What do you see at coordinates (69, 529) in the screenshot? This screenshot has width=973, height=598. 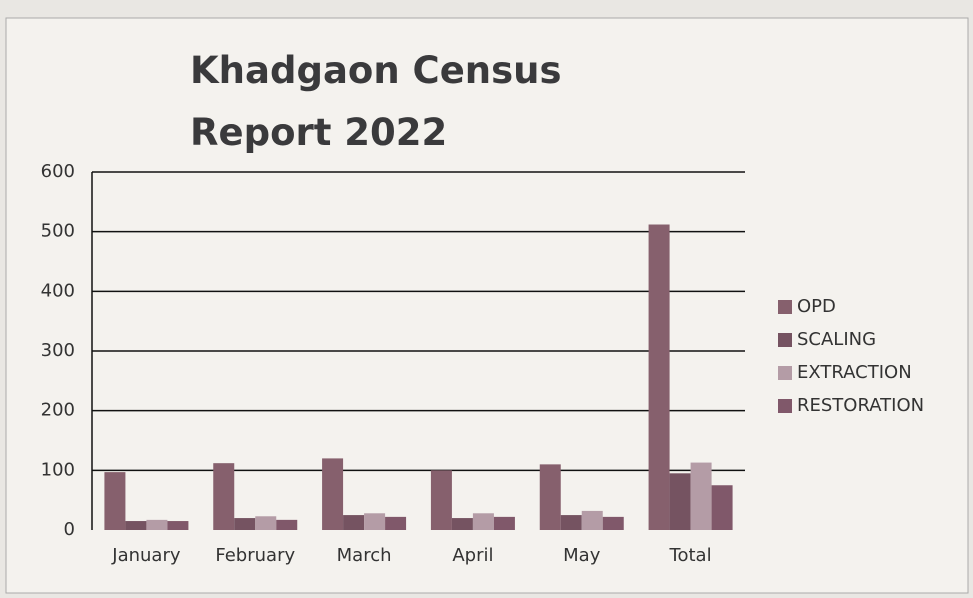 I see `y-tick-label: 0` at bounding box center [69, 529].